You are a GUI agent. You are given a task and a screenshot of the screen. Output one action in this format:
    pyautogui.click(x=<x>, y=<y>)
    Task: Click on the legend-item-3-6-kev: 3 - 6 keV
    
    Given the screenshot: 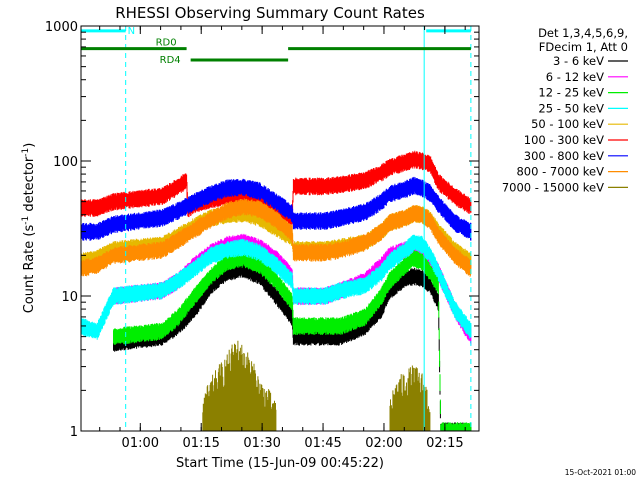 What is the action you would take?
    pyautogui.click(x=590, y=61)
    